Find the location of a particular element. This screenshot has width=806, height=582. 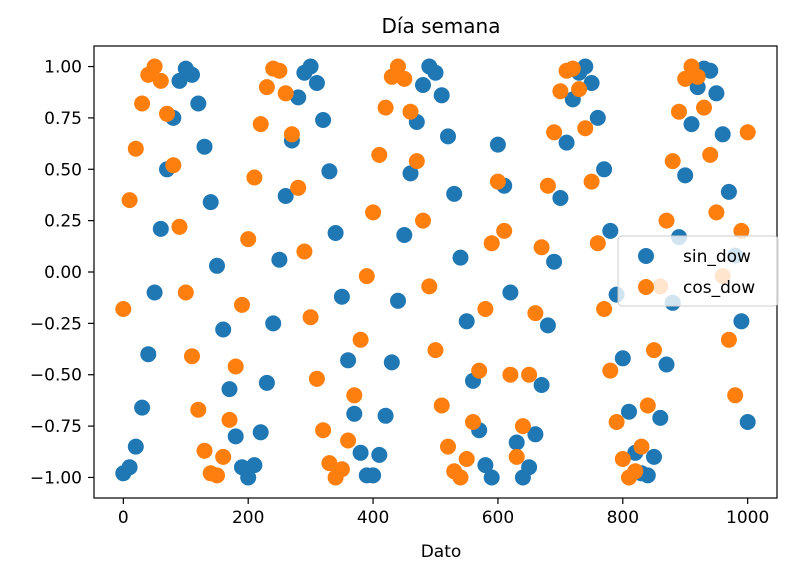

chart-title: Día semana is located at coordinates (441, 26).